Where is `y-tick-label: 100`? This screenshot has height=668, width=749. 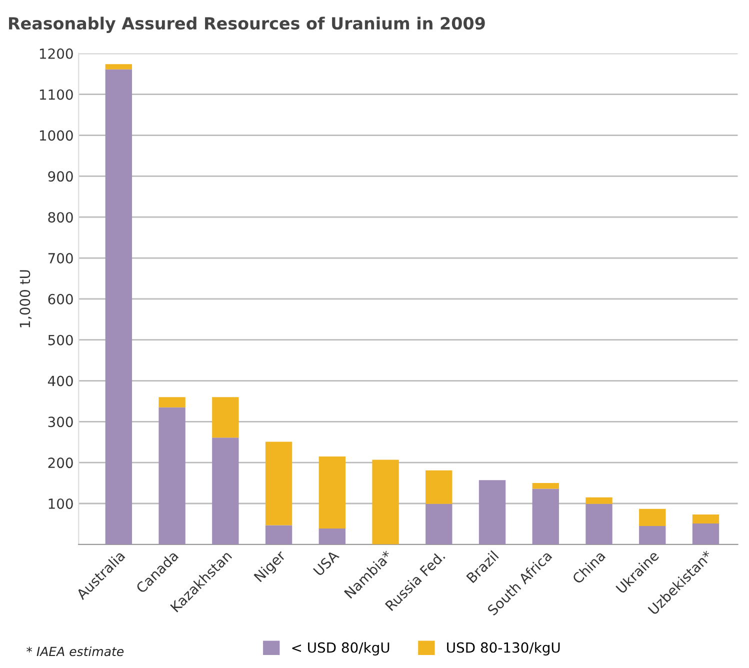 y-tick-label: 100 is located at coordinates (60, 503).